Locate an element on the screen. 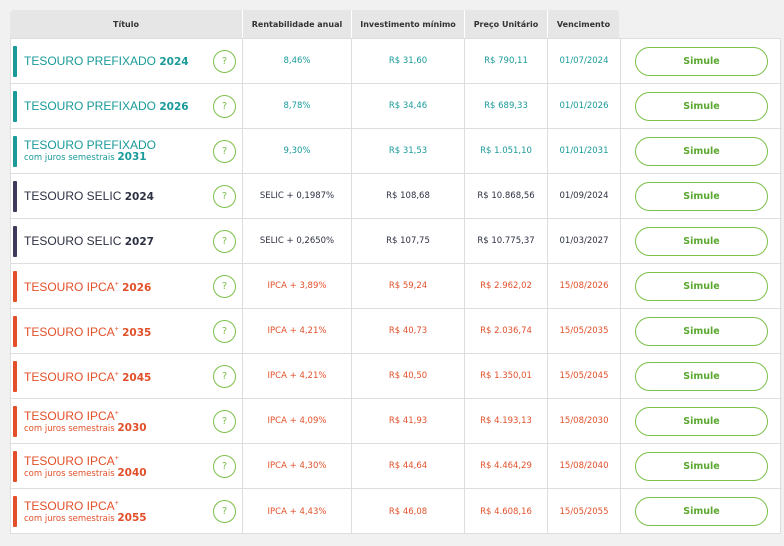 The height and width of the screenshot is (546, 784). bond-year: 2055 is located at coordinates (132, 518).